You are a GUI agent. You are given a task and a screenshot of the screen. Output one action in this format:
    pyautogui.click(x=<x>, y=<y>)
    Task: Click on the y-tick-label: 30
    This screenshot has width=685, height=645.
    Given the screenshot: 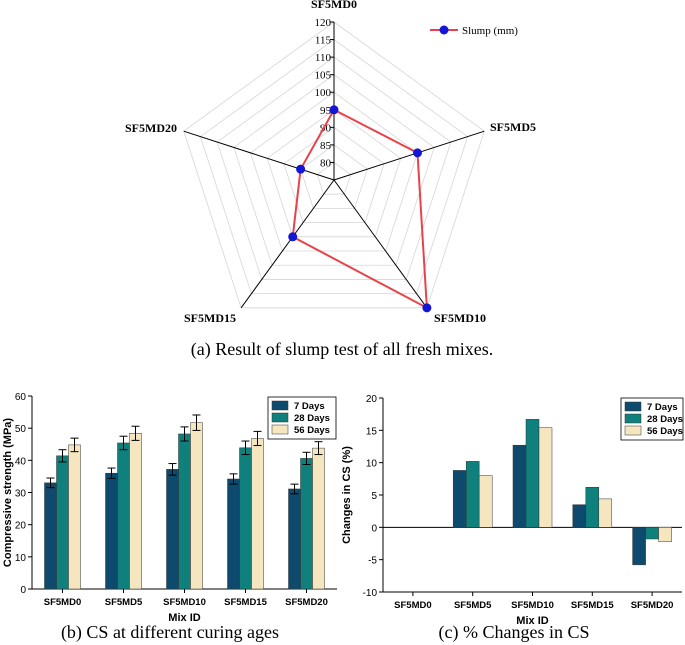 What is the action you would take?
    pyautogui.click(x=21, y=494)
    